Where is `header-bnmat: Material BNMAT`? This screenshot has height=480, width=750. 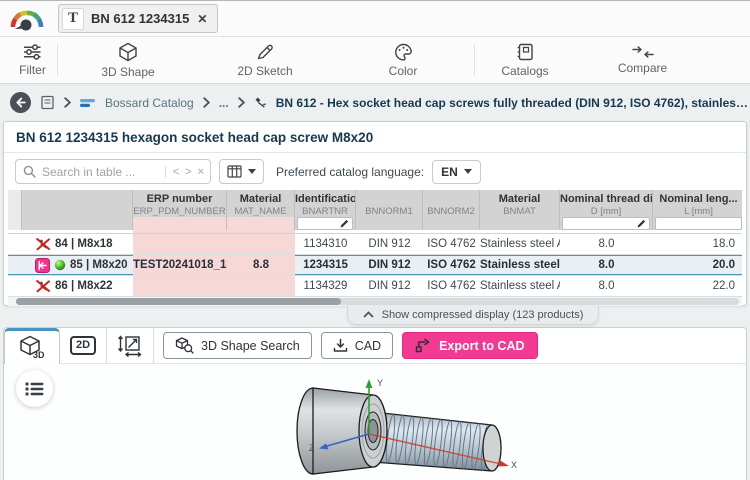 header-bnmat: Material BNMAT is located at coordinates (520, 210).